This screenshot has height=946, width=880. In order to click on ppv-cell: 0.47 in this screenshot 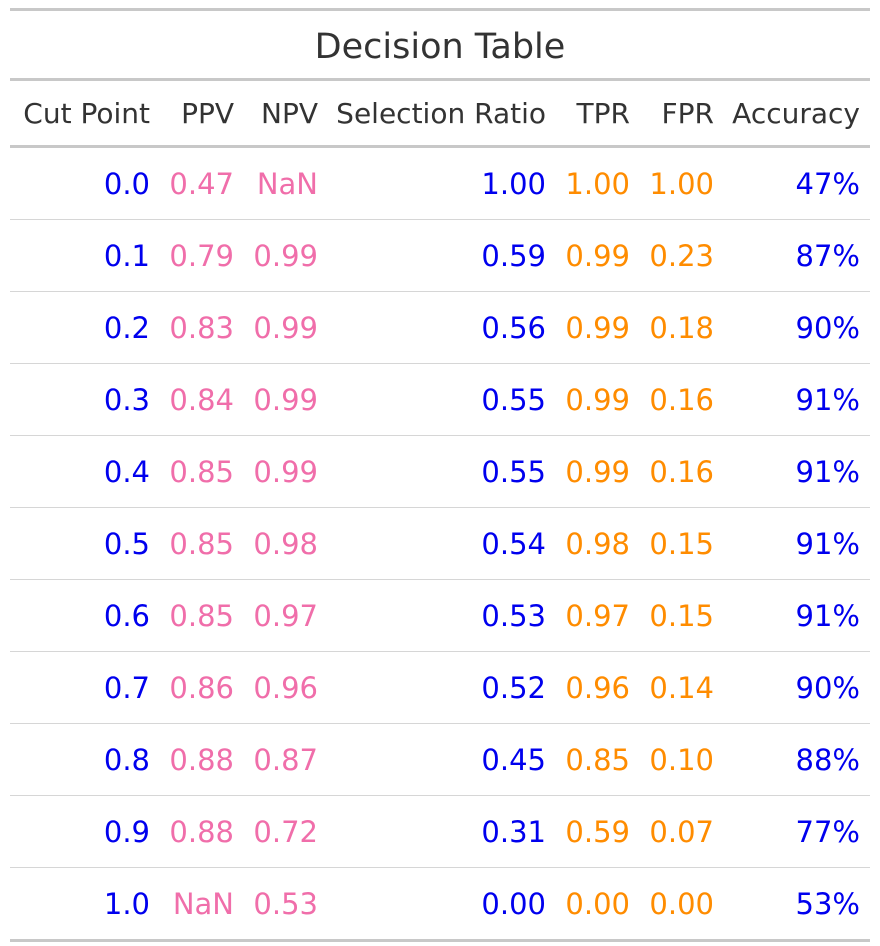, I will do `click(201, 183)`.